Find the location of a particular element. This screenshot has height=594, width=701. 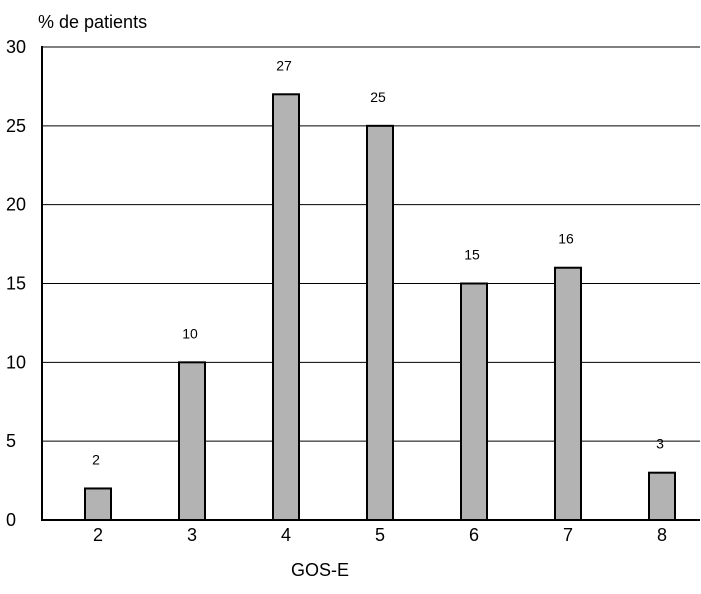

y-tick-label: 5 is located at coordinates (11, 441).